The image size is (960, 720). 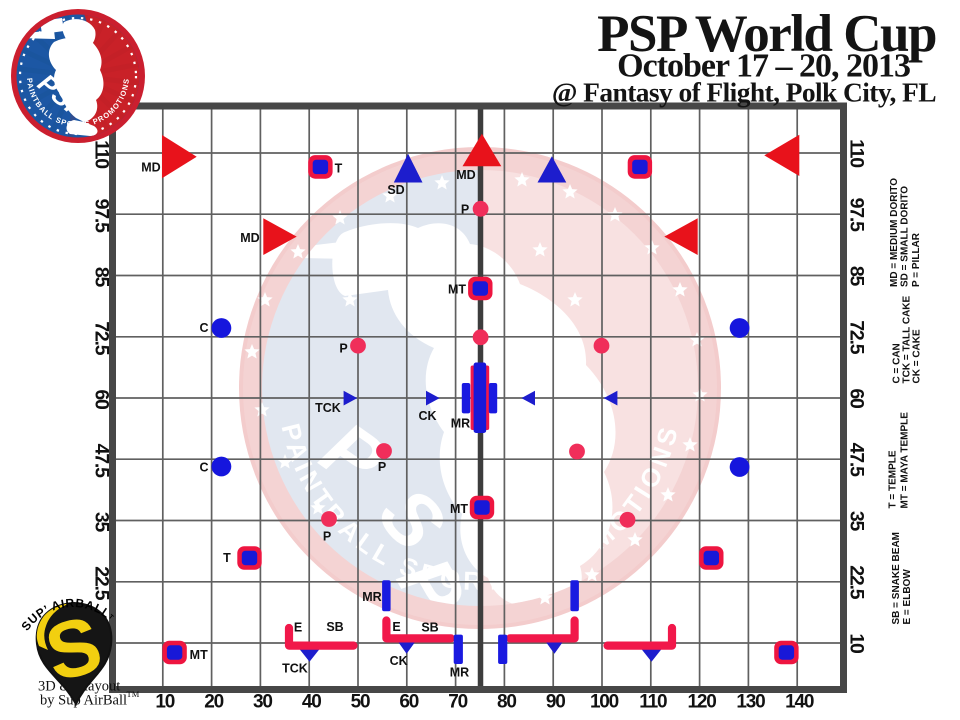 I want to click on svg-text:@ Fantasy of Flight, Polk City: @ Fantasy of Flight, Polk City, FL, so click(x=744, y=92).